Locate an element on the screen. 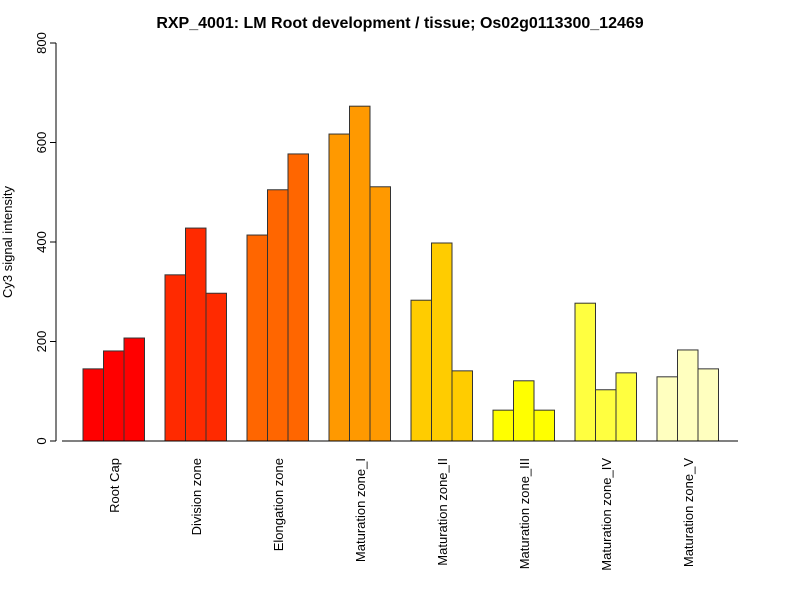  x-tick-label: Maturation zone_V is located at coordinates (688, 512).